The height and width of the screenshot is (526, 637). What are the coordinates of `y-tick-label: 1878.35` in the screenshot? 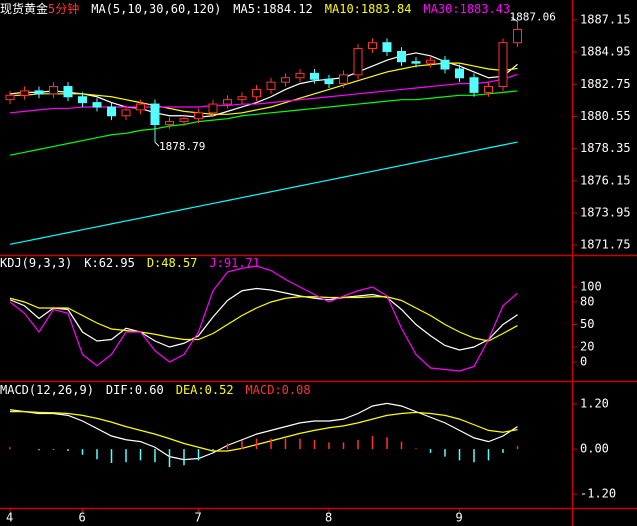 It's located at (605, 148).